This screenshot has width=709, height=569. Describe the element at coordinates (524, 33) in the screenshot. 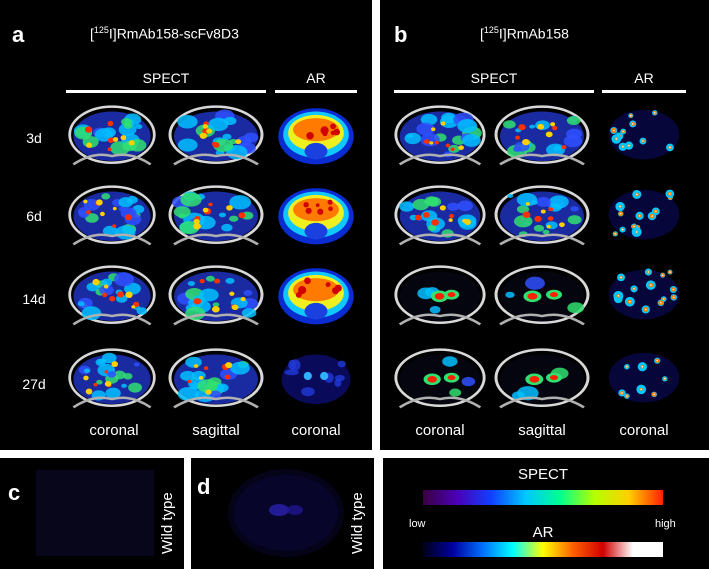

I see `panel-b-title: [125I]RmAb158` at that location.